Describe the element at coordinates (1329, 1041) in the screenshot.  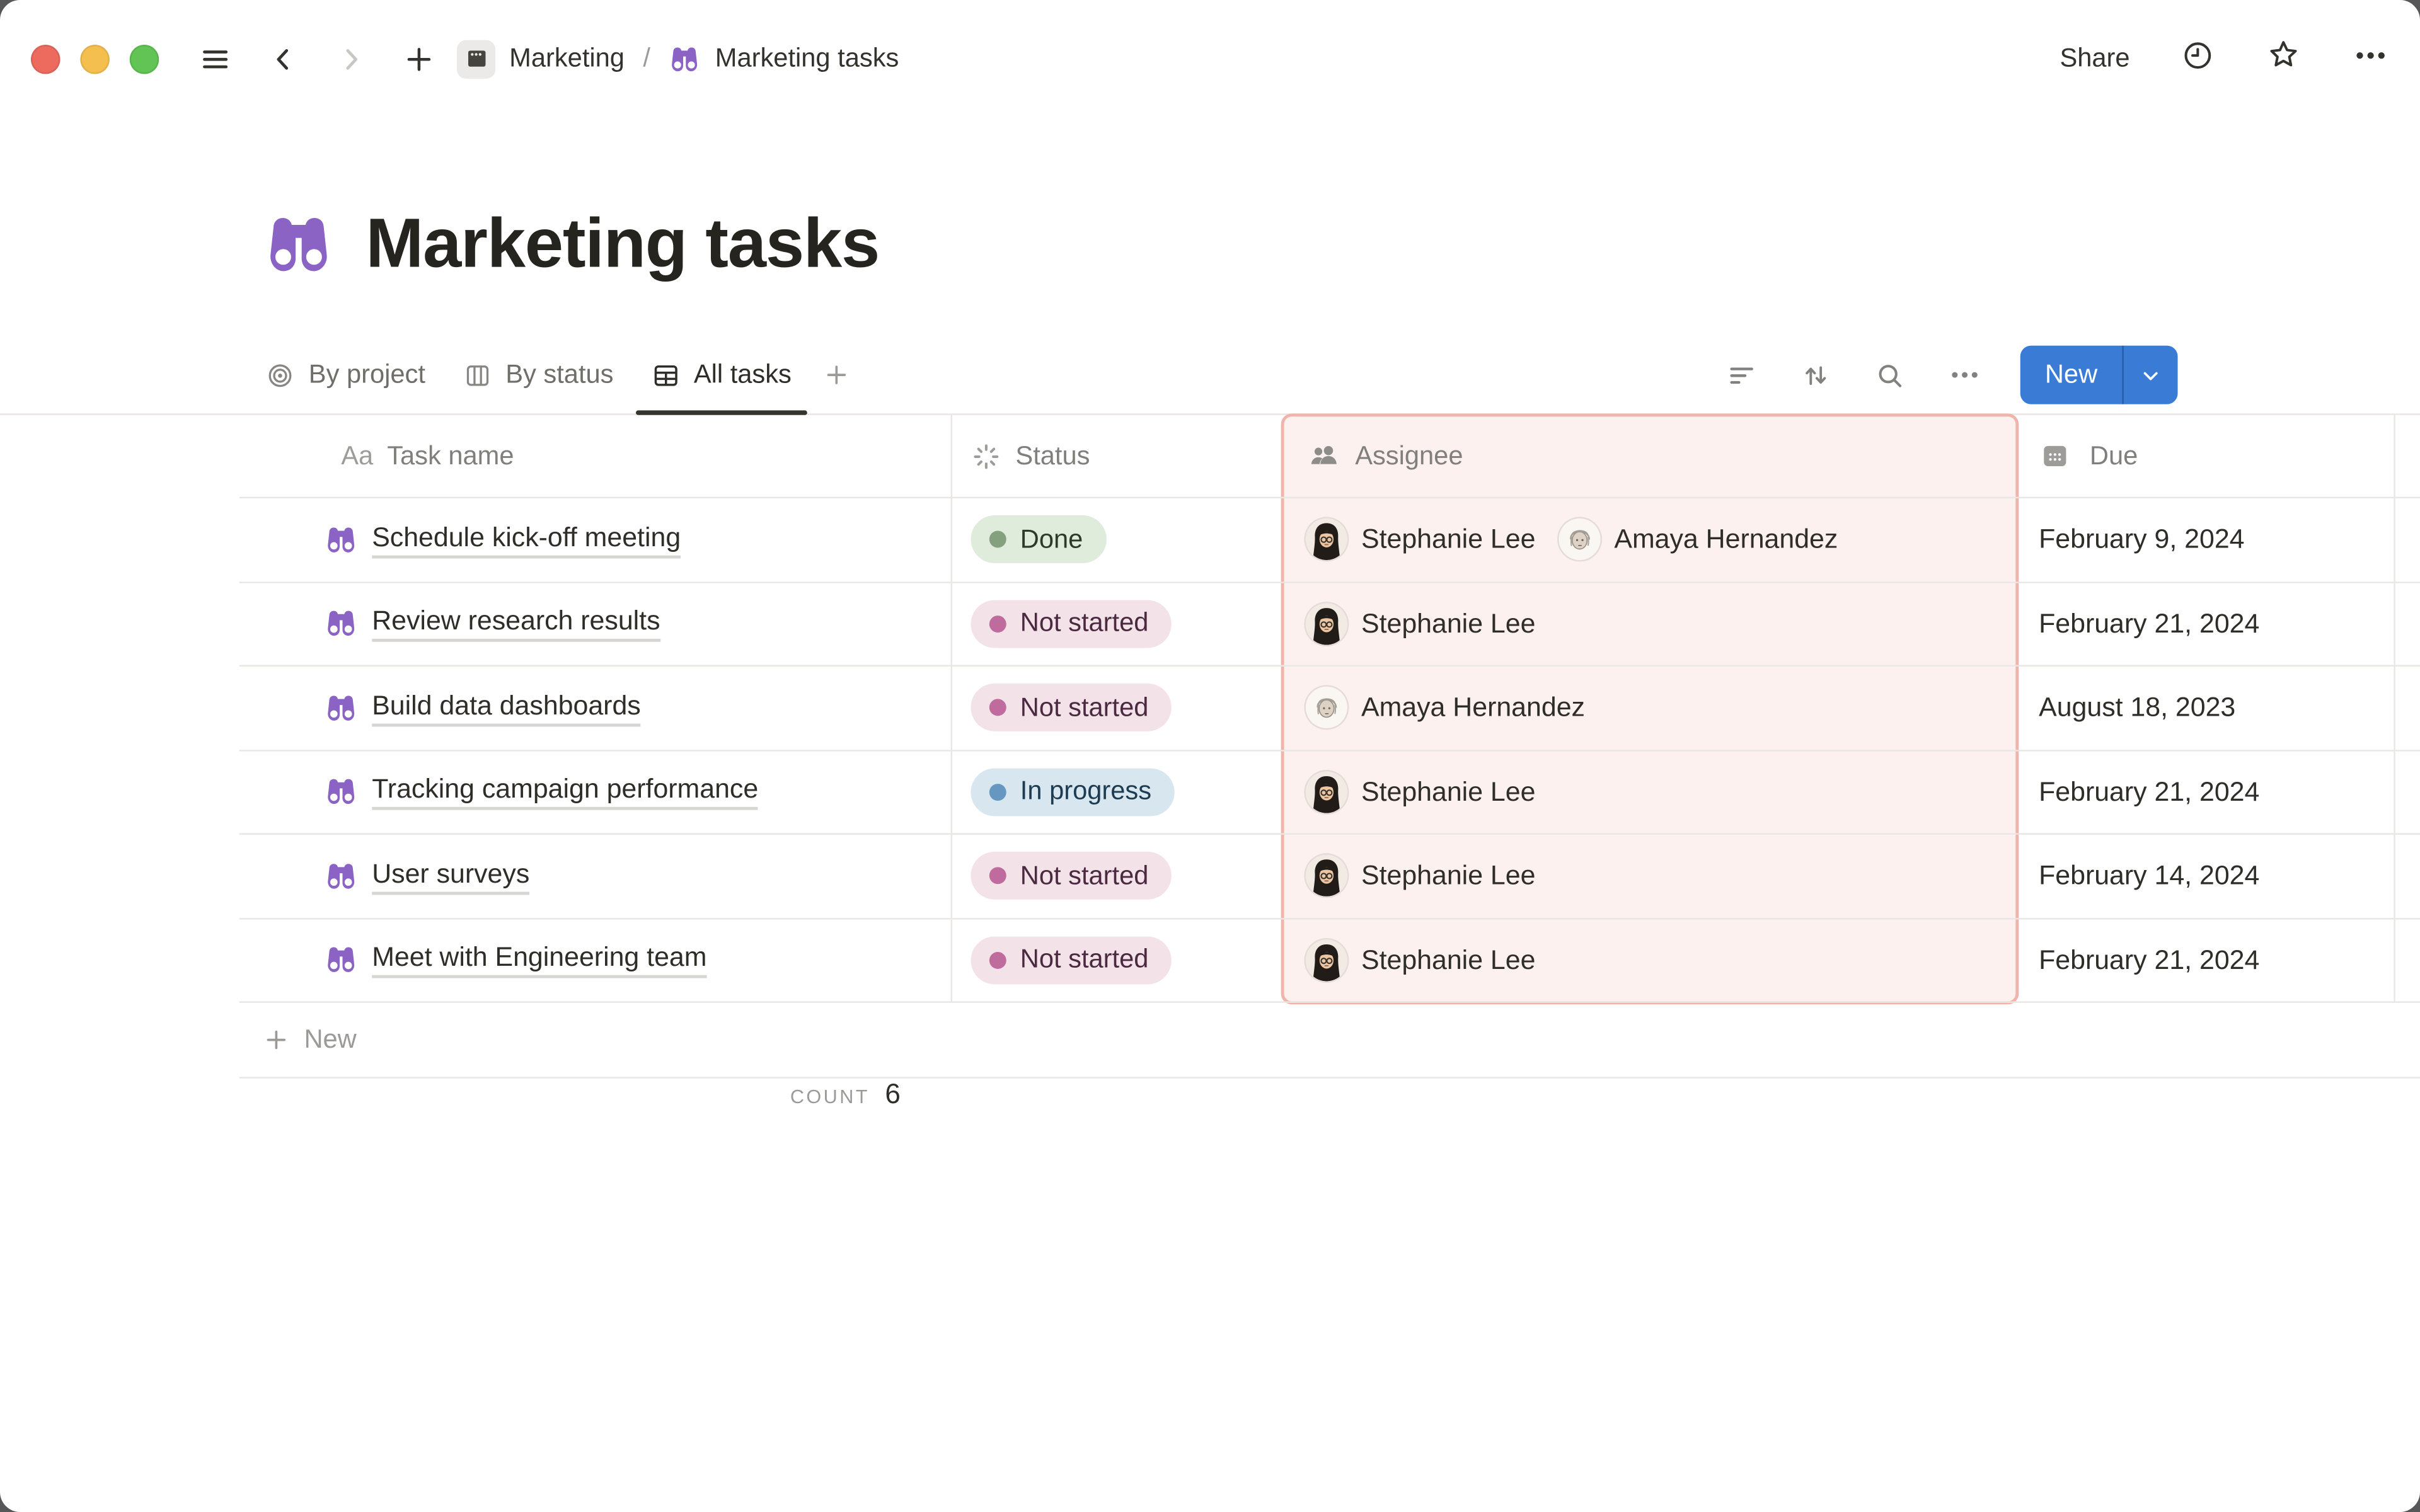
I see `add-row-button: New` at that location.